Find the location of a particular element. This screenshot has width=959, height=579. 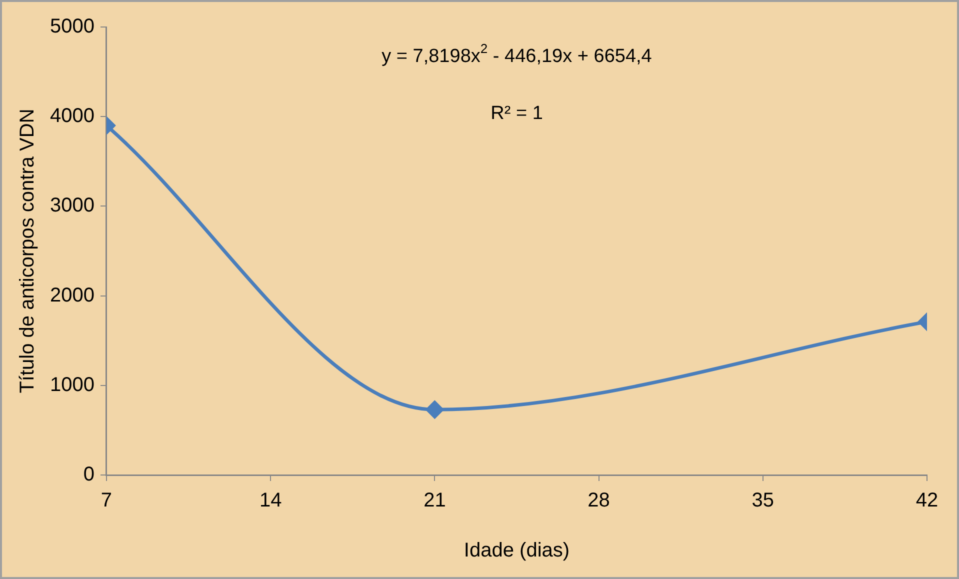

x-tick-label: 21 is located at coordinates (435, 501).